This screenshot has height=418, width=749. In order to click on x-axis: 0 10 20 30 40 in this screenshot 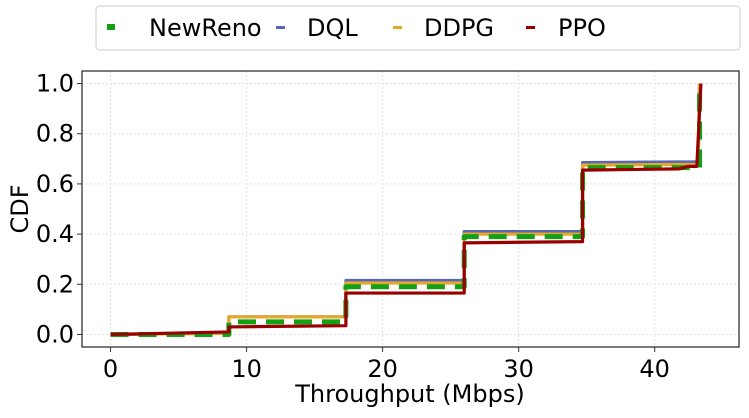, I will do `click(386, 365)`.